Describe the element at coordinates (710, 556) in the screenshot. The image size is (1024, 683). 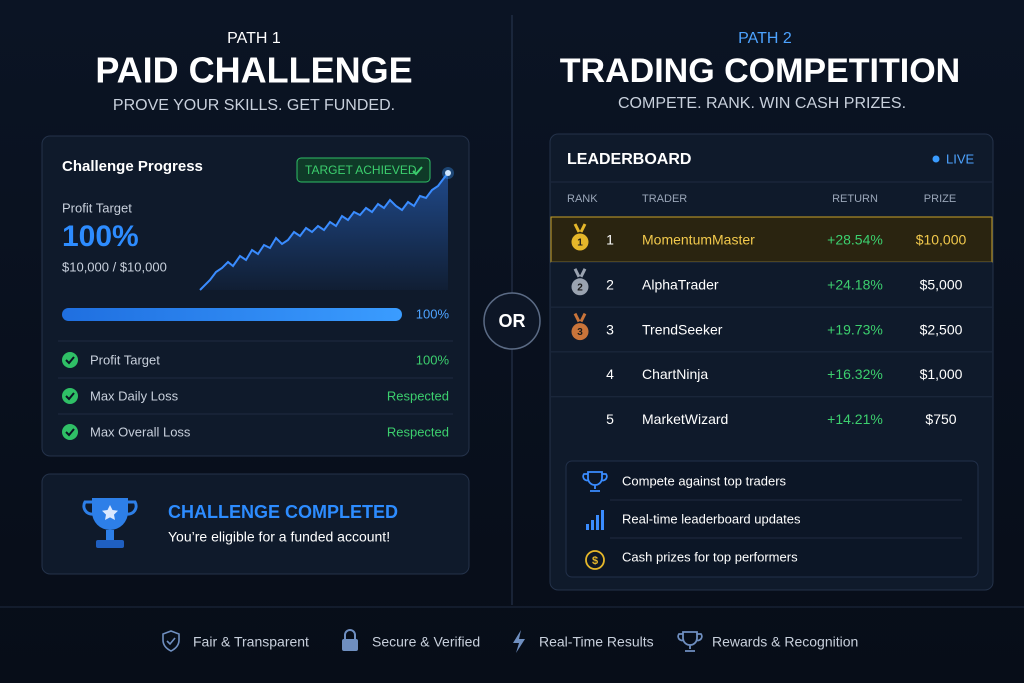
I see `feature-text: Cash prizes for top performers` at that location.